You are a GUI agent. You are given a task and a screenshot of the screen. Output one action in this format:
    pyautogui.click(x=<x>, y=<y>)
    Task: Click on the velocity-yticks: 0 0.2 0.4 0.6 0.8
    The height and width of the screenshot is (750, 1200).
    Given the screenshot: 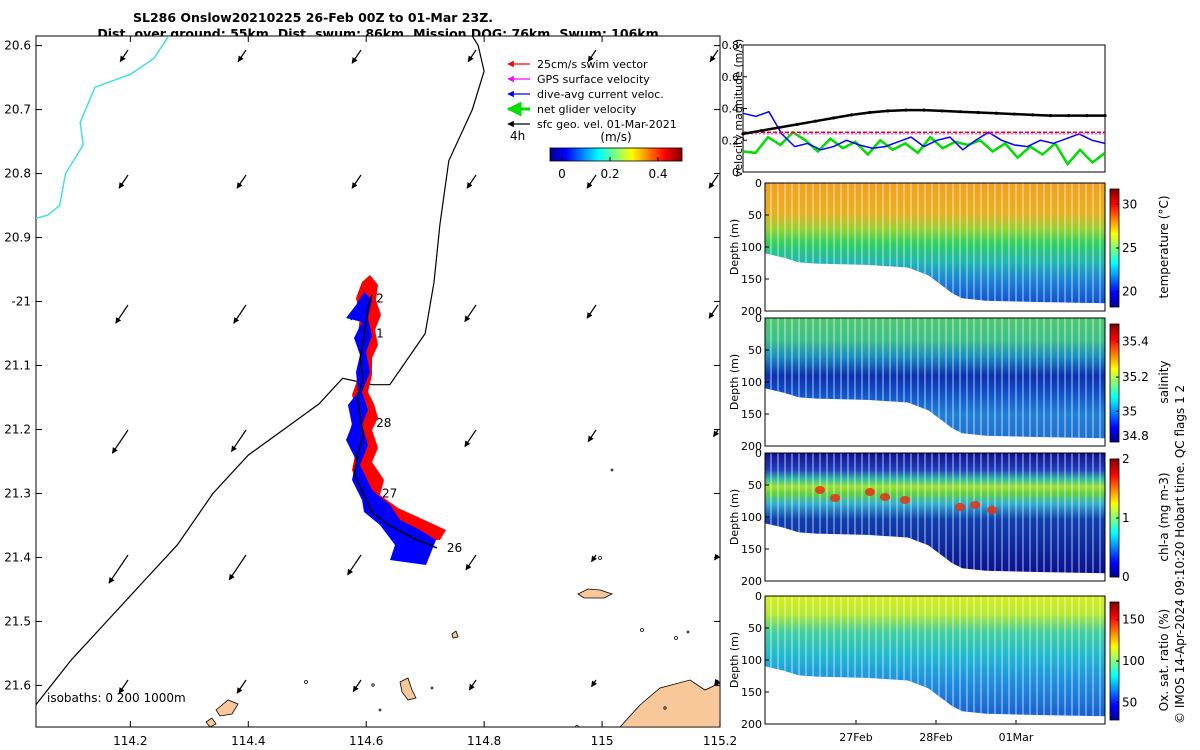 What is the action you would take?
    pyautogui.click(x=734, y=109)
    